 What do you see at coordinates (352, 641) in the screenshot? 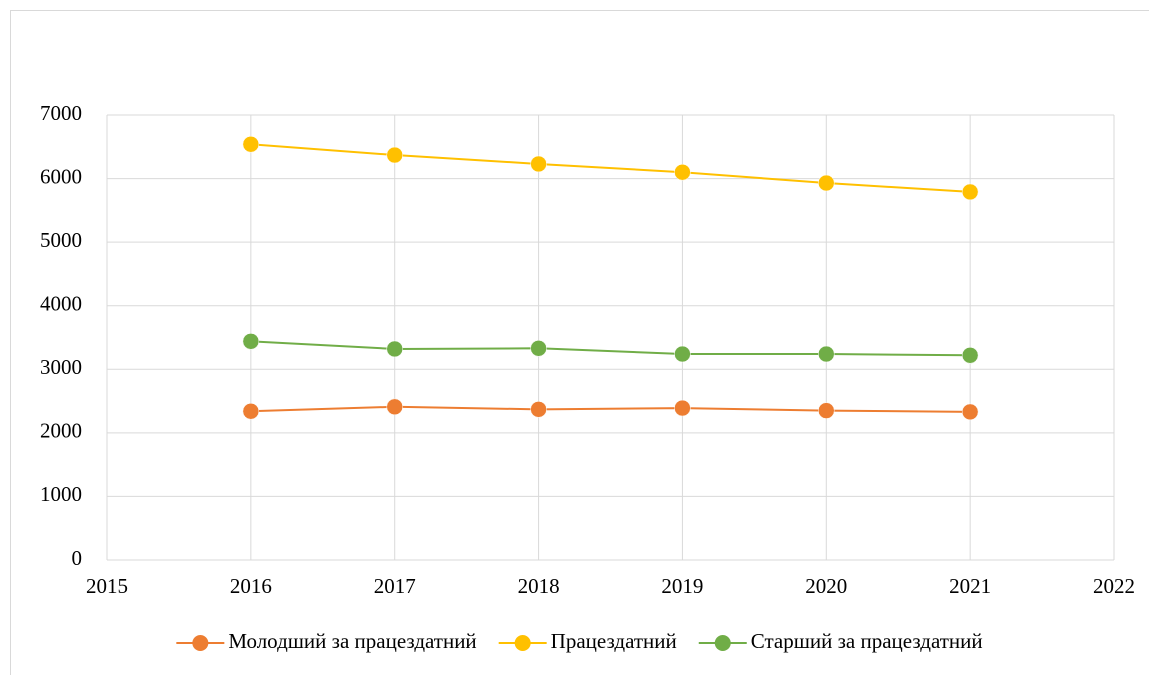
I see `legend-label: Молодший за працездатний` at bounding box center [352, 641].